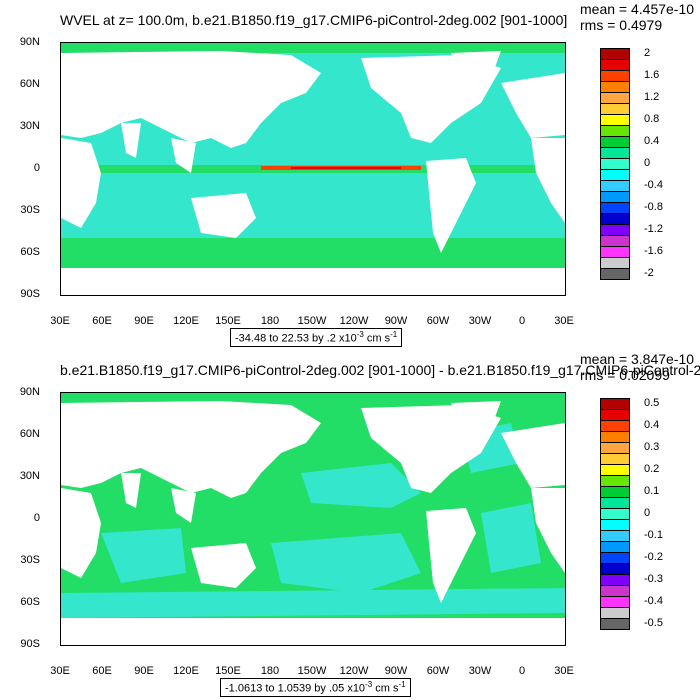 The height and width of the screenshot is (700, 700). What do you see at coordinates (223, 215) in the screenshot?
I see `land-australia` at bounding box center [223, 215].